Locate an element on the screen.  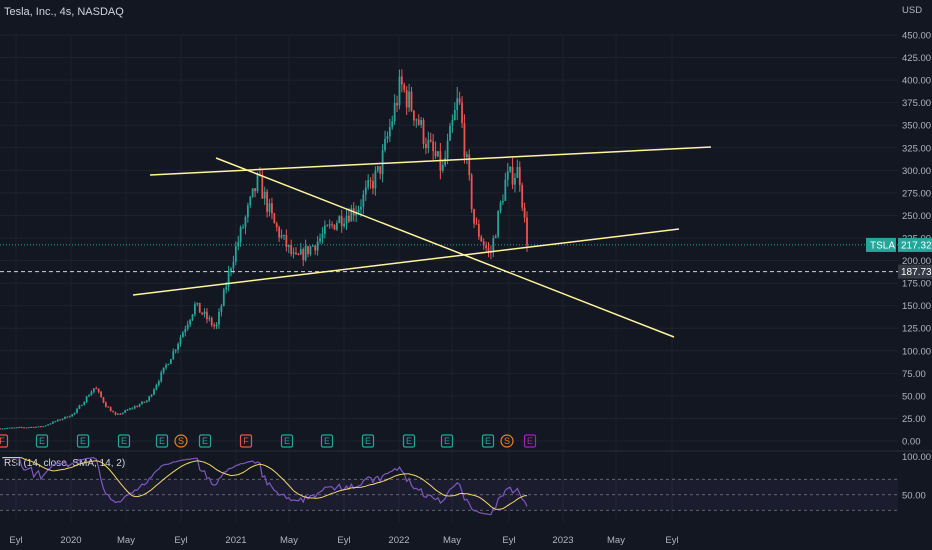
ticker-badge-label: TSLA is located at coordinates (882, 245).